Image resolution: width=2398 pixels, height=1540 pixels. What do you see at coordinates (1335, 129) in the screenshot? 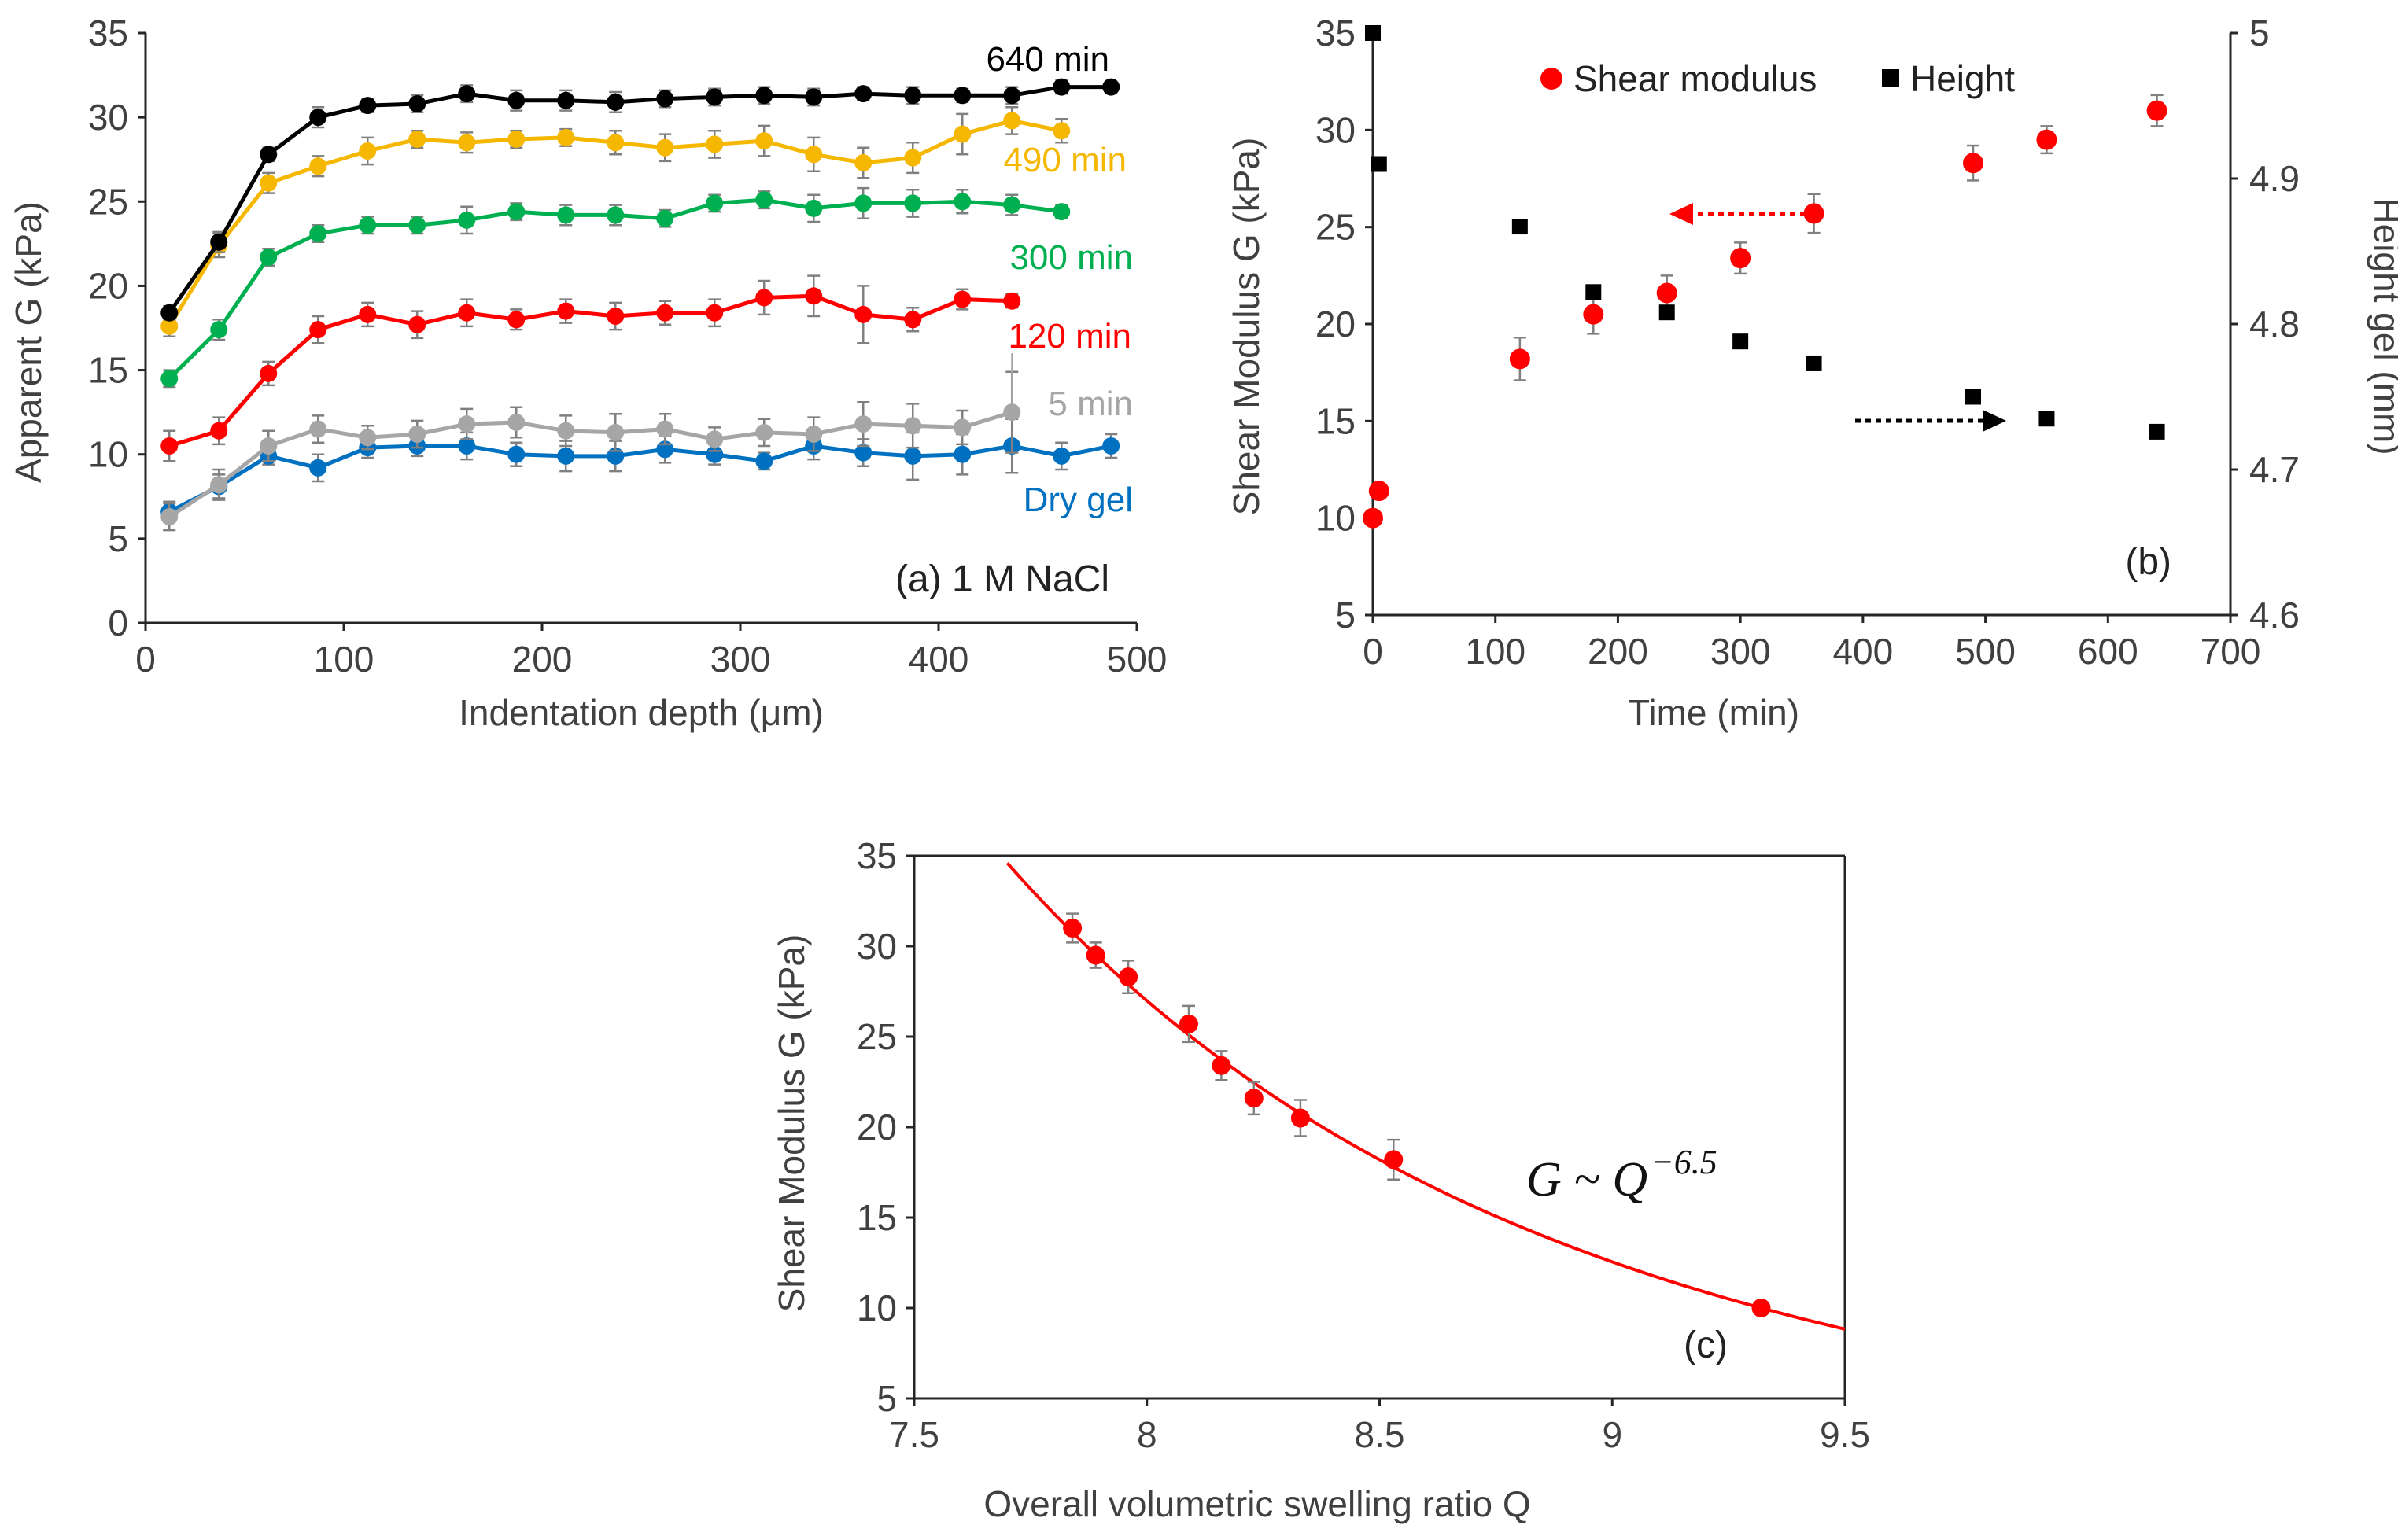
I see `panel-b-y-tick-label: 30` at bounding box center [1335, 129].